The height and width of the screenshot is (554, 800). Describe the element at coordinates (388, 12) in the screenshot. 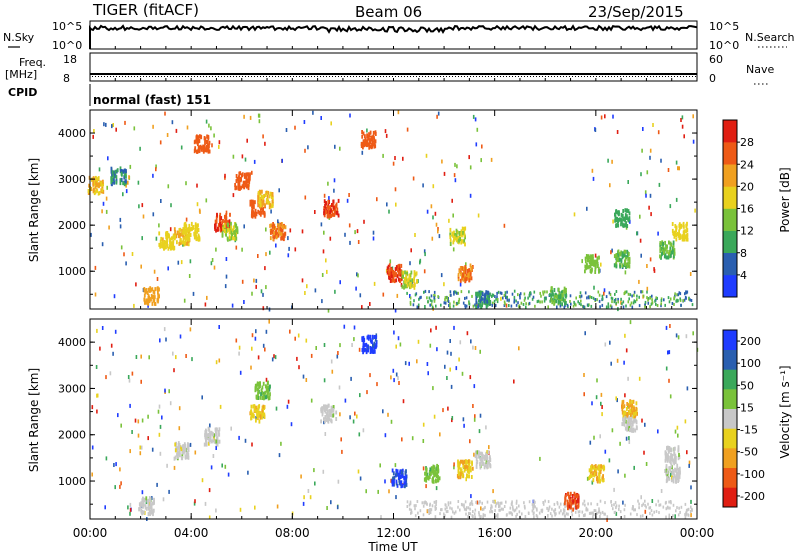

I see `beam-title: Beam 06` at that location.